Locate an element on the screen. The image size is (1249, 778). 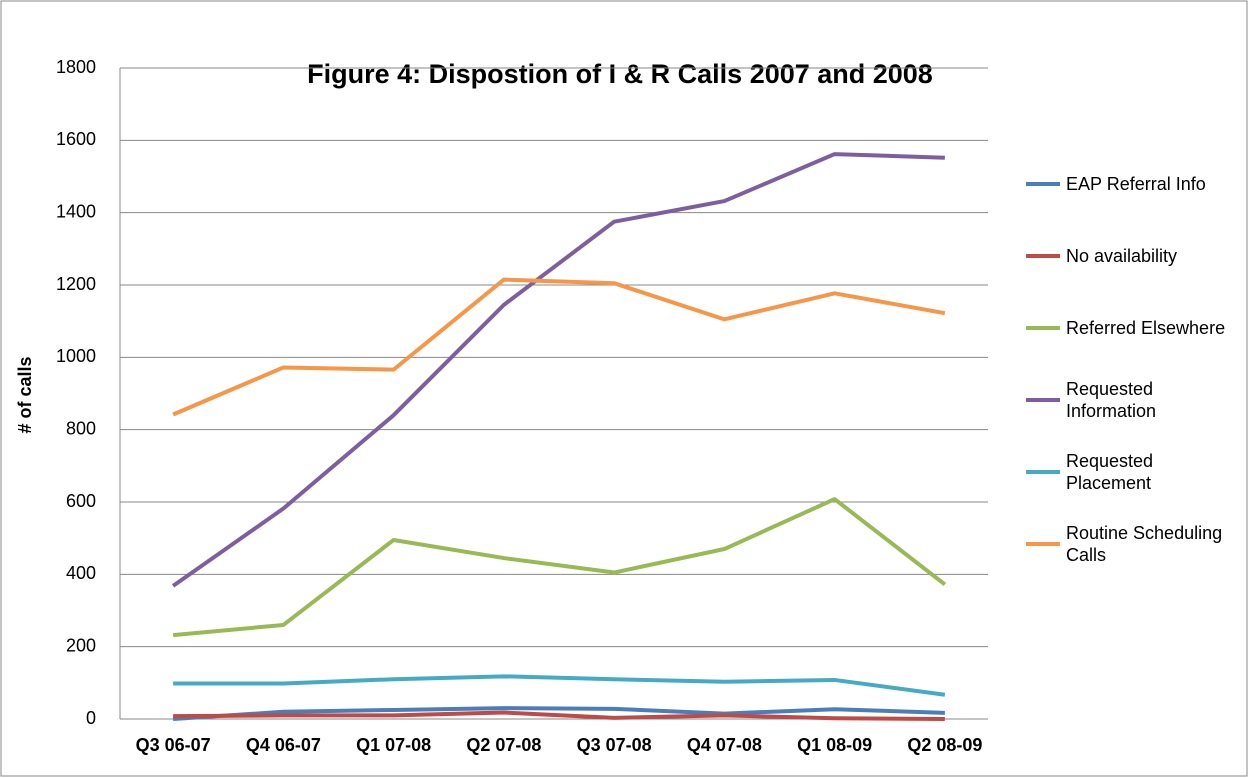
legend-label: Requested Information is located at coordinates (1111, 400).